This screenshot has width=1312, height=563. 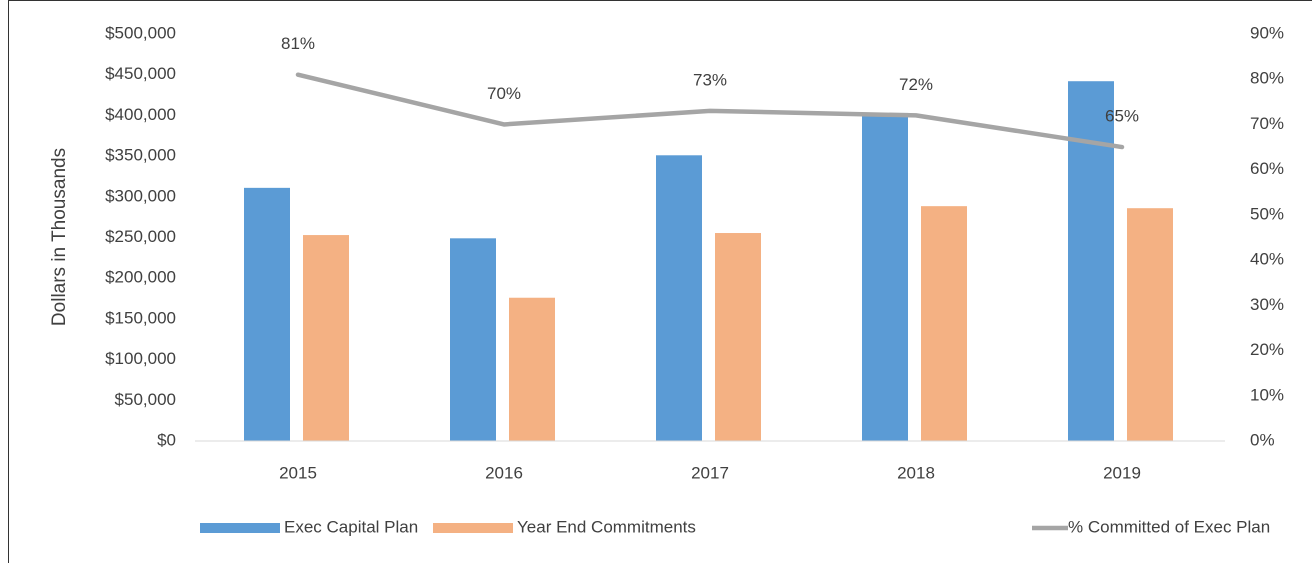 I want to click on y-tick-label: $0, so click(x=166, y=439).